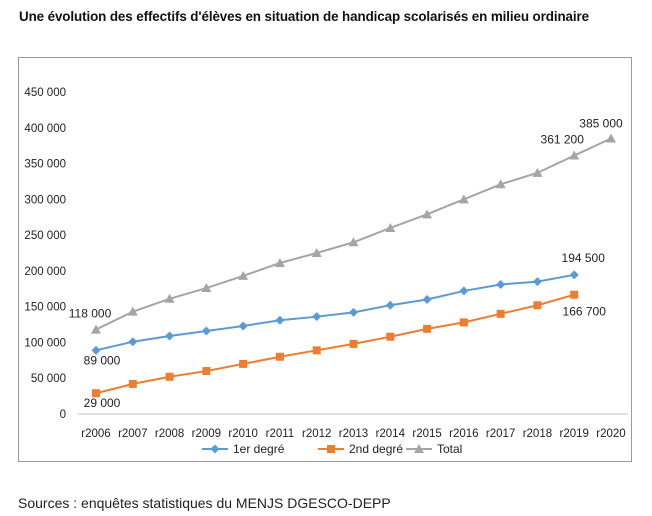  I want to click on y-tick-label: 300 000, so click(45, 200).